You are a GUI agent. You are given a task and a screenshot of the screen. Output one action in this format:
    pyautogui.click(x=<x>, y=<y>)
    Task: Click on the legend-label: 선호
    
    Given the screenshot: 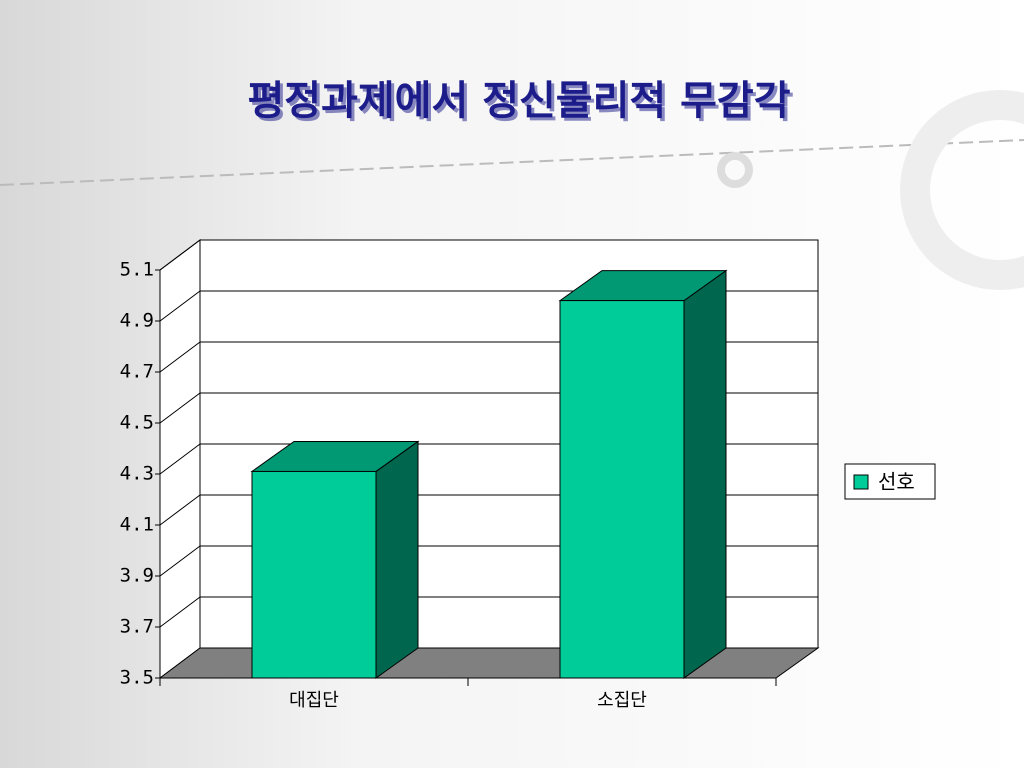 What is the action you would take?
    pyautogui.click(x=896, y=482)
    